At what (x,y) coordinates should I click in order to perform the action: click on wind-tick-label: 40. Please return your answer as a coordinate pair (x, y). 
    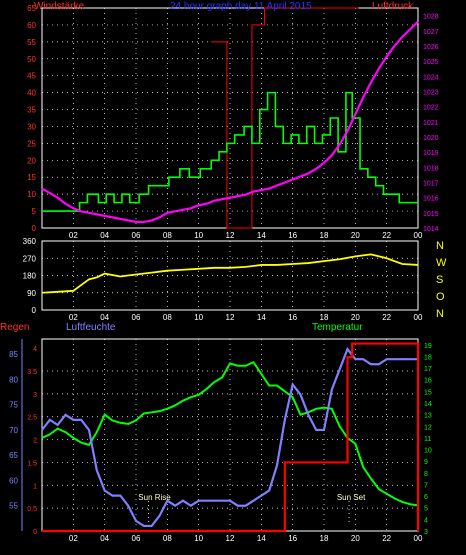
    Looking at the image, I should click on (31, 93).